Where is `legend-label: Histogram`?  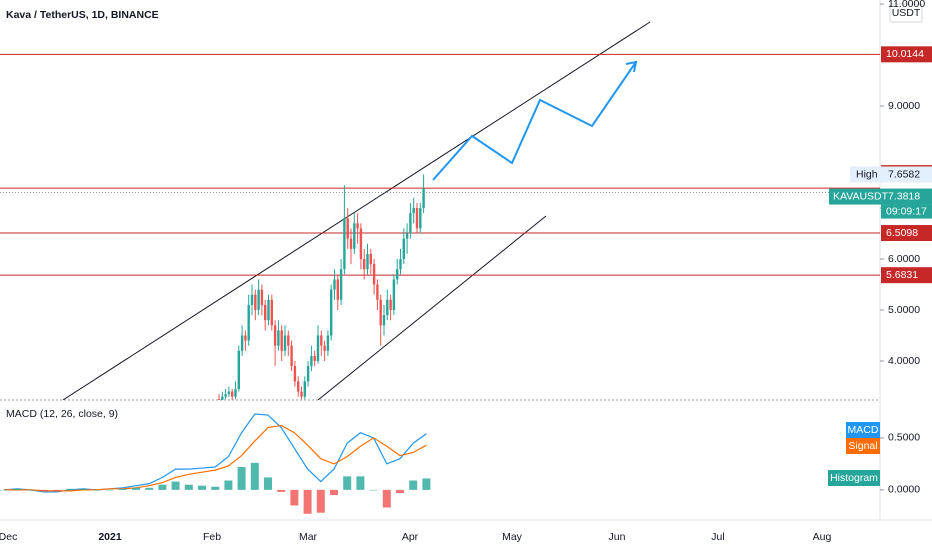
legend-label: Histogram is located at coordinates (854, 478).